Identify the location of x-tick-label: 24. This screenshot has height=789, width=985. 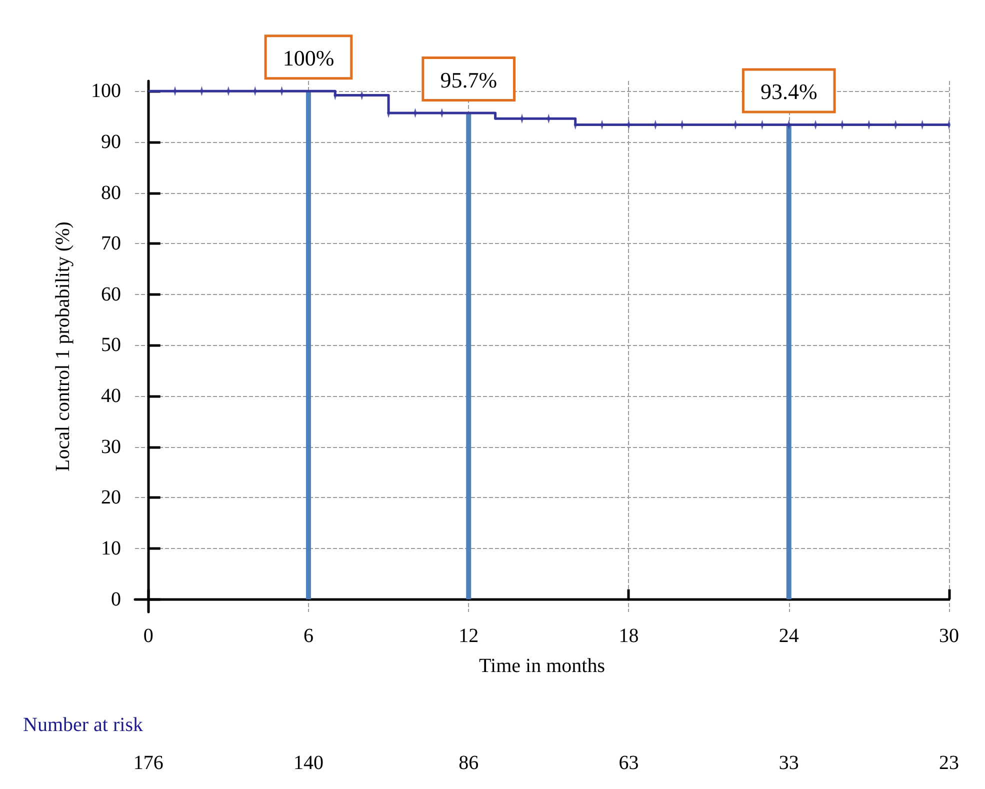
(788, 636).